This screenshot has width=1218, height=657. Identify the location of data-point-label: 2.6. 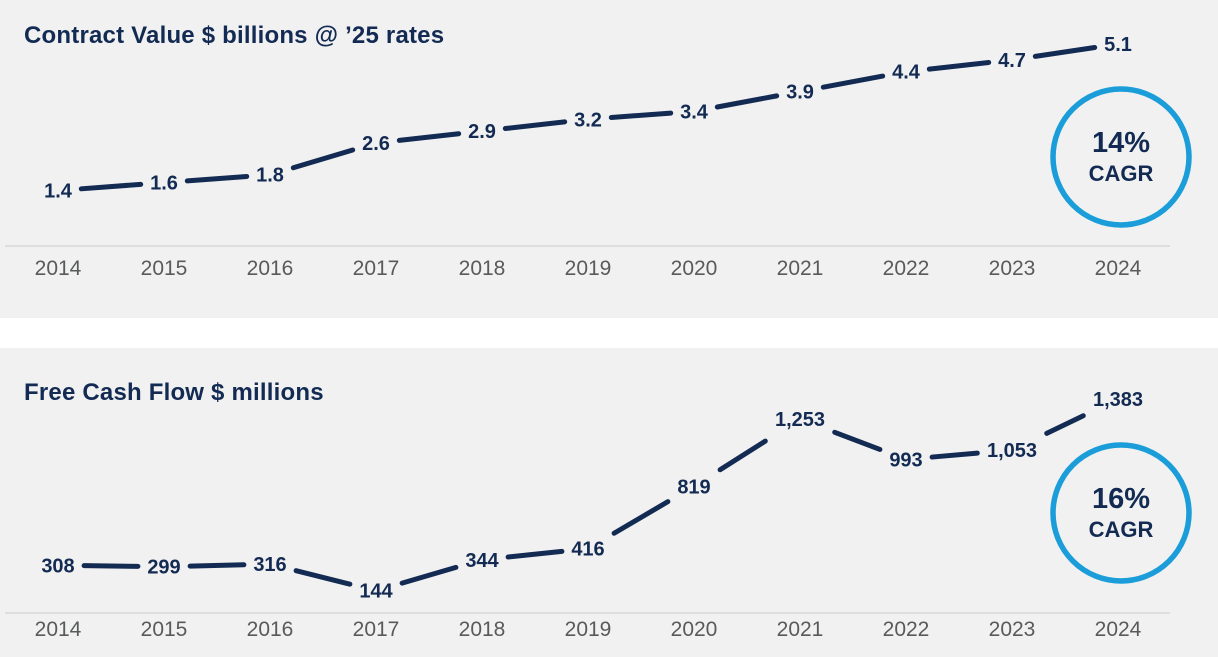
(376, 144).